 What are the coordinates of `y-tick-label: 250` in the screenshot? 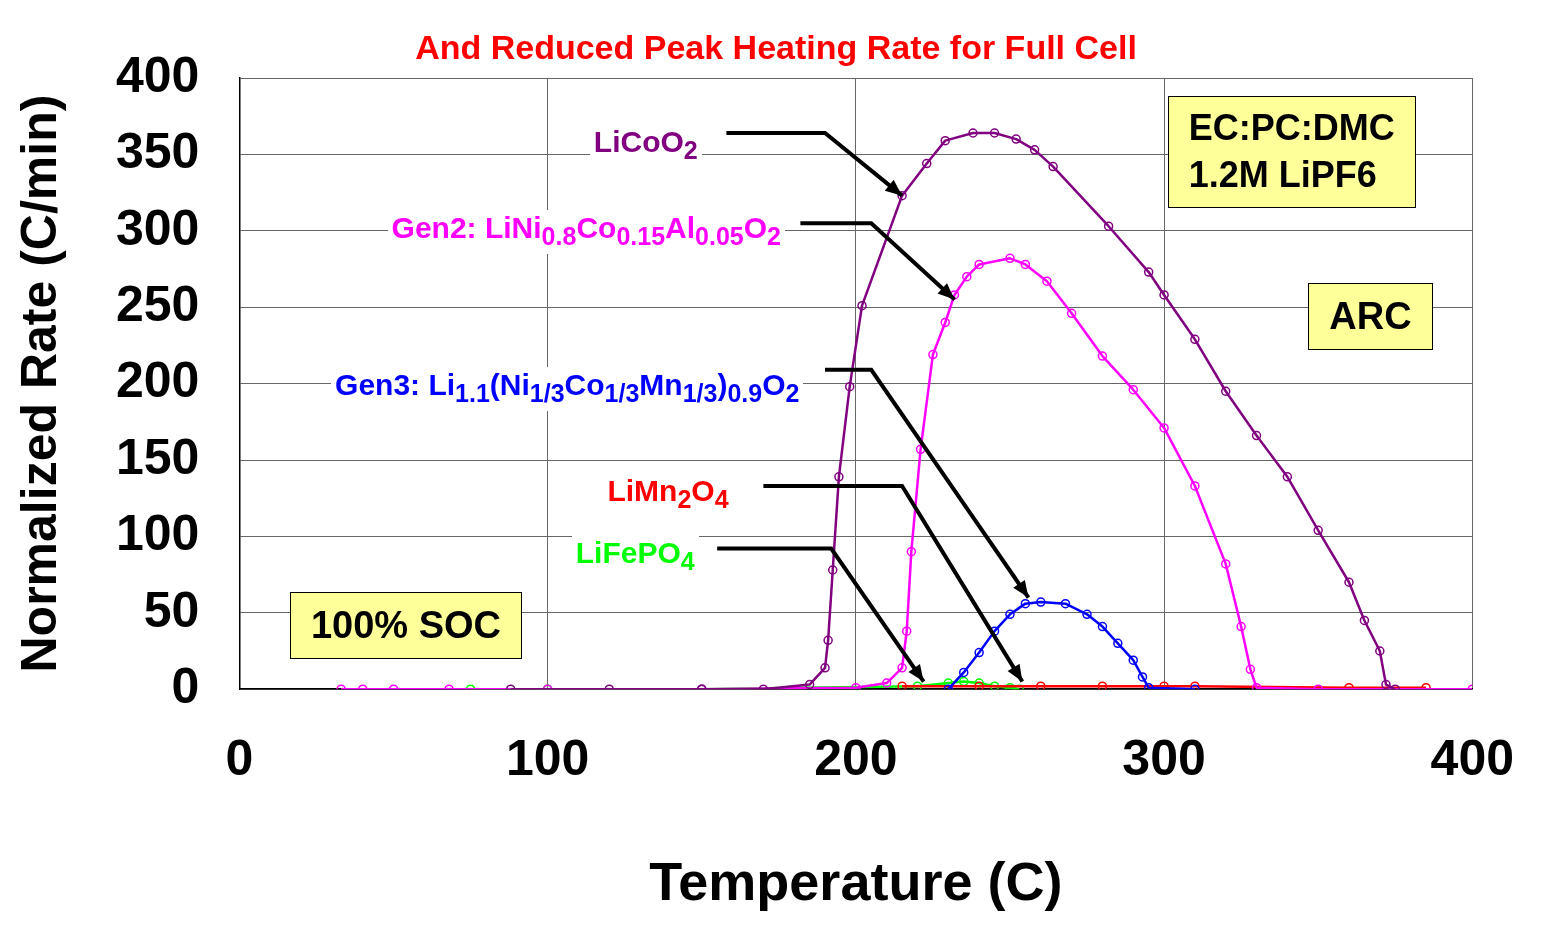 It's located at (157, 303).